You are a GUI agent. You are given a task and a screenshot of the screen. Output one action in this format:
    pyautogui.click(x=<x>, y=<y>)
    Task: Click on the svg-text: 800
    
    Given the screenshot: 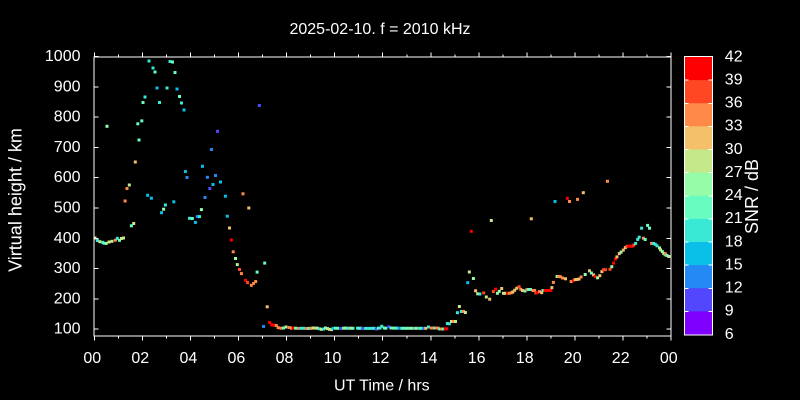 What is the action you would take?
    pyautogui.click(x=67, y=117)
    